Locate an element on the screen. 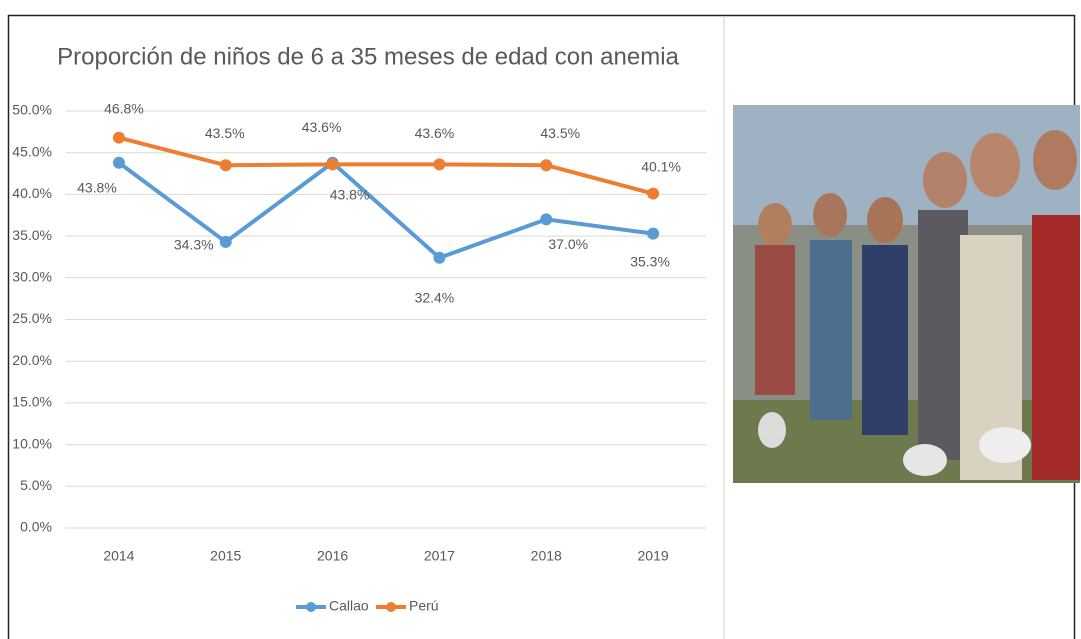 The width and height of the screenshot is (1081, 639). data-label: 37.0% is located at coordinates (568, 244).